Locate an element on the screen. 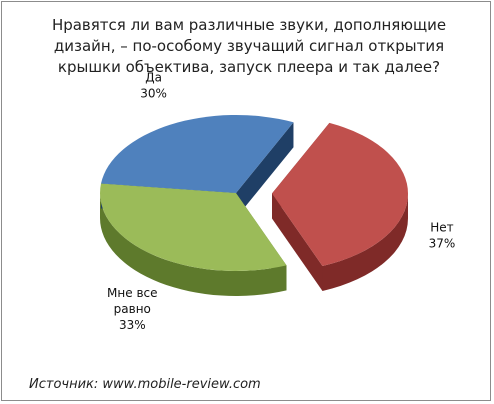 This screenshot has height=404, width=494. category-label: Мне все is located at coordinates (132, 293).